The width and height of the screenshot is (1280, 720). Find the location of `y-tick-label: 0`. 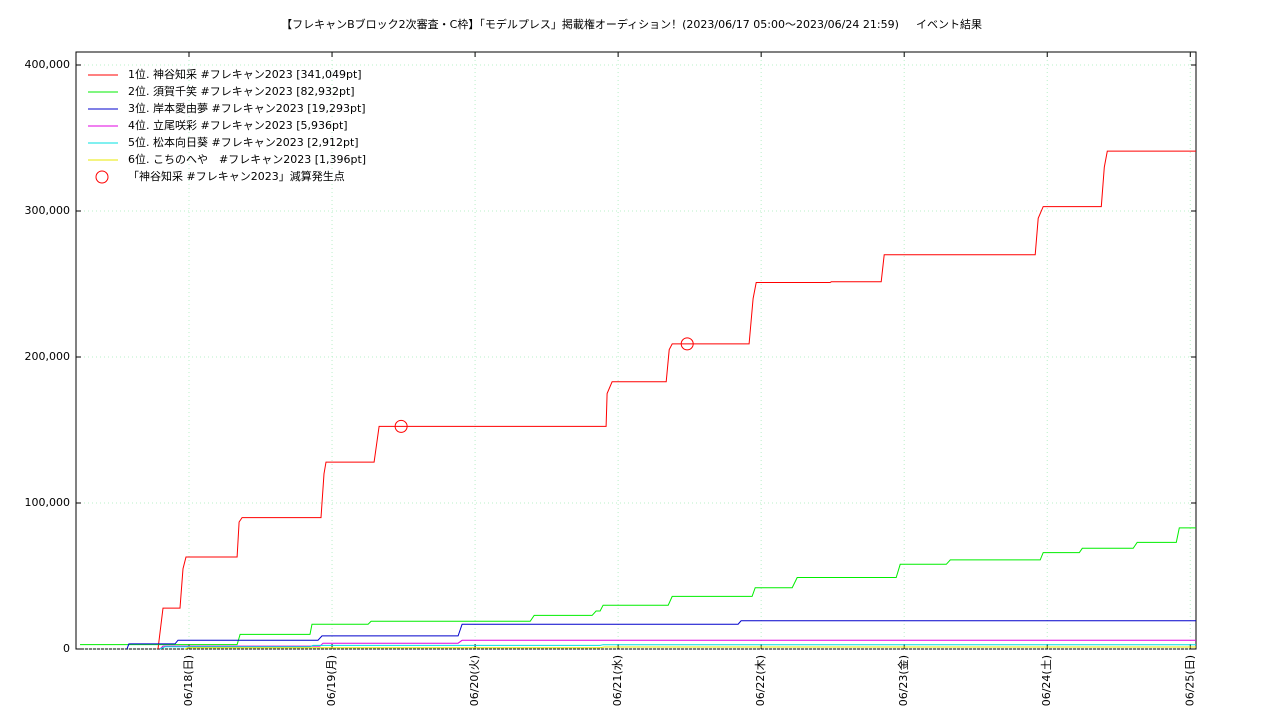

y-tick-label: 0 is located at coordinates (66, 648).